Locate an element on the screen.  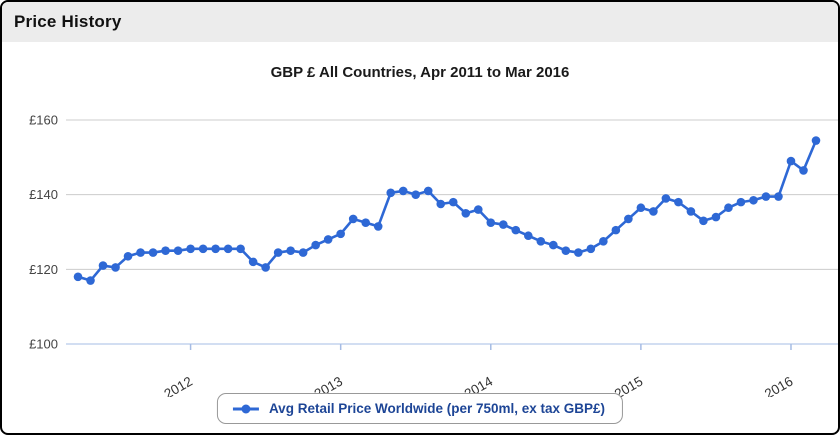
series-marker-icon is located at coordinates (245, 408).